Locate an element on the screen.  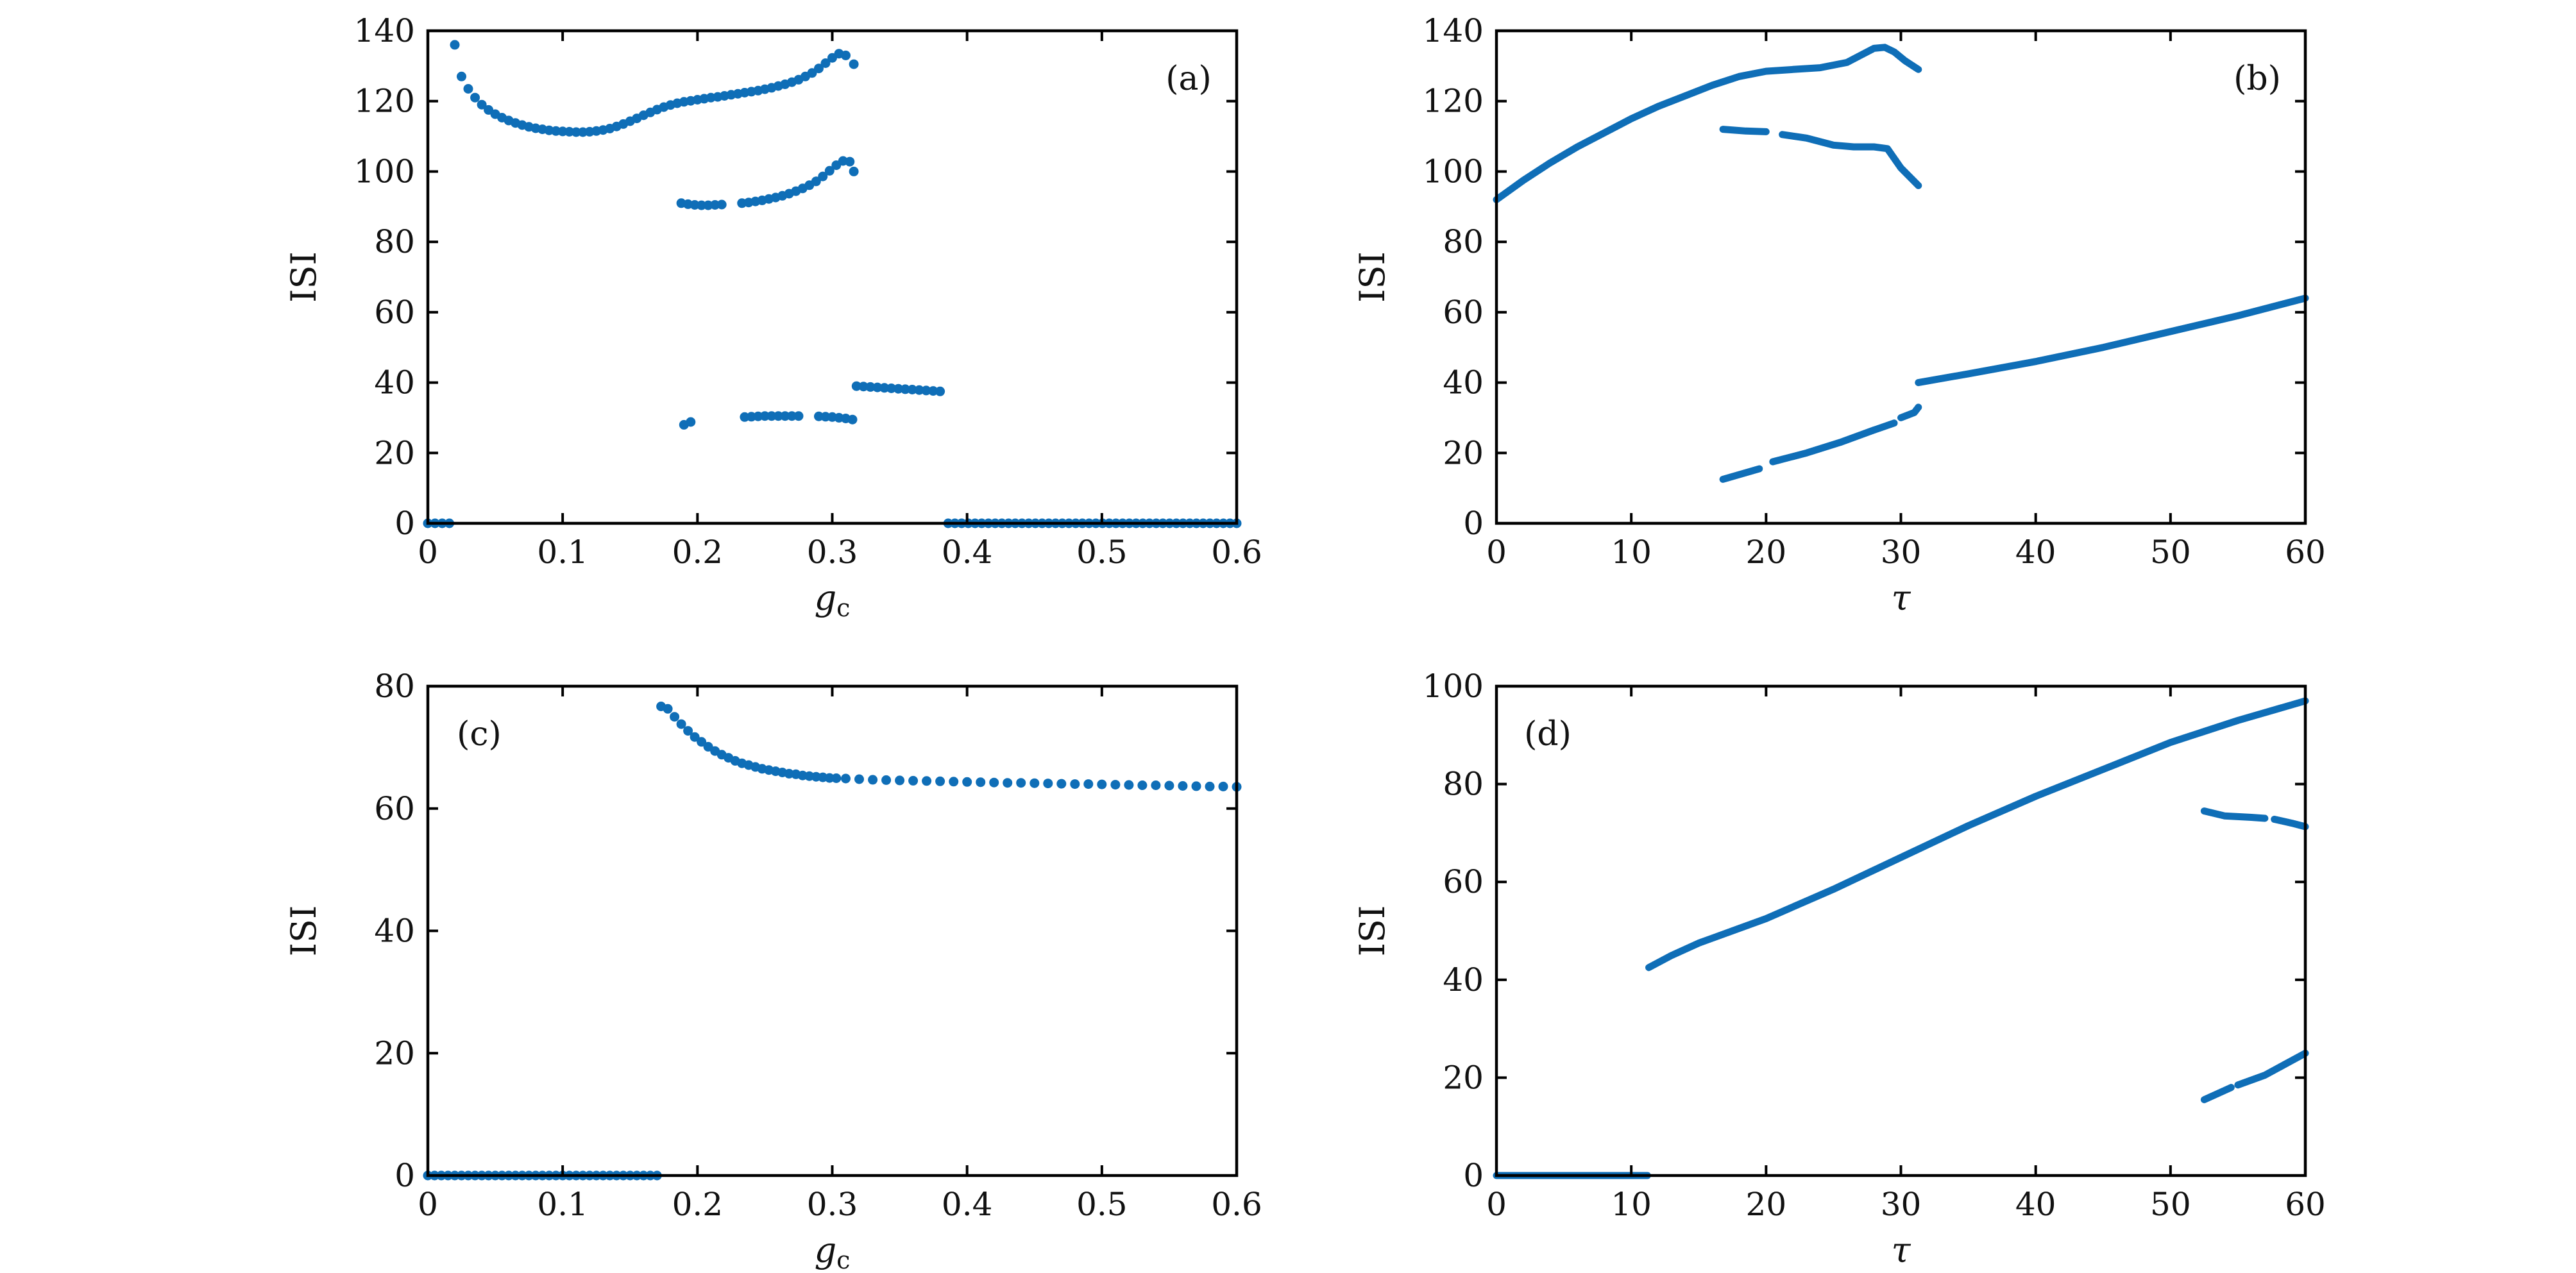
panel-label: (c) is located at coordinates (479, 734).